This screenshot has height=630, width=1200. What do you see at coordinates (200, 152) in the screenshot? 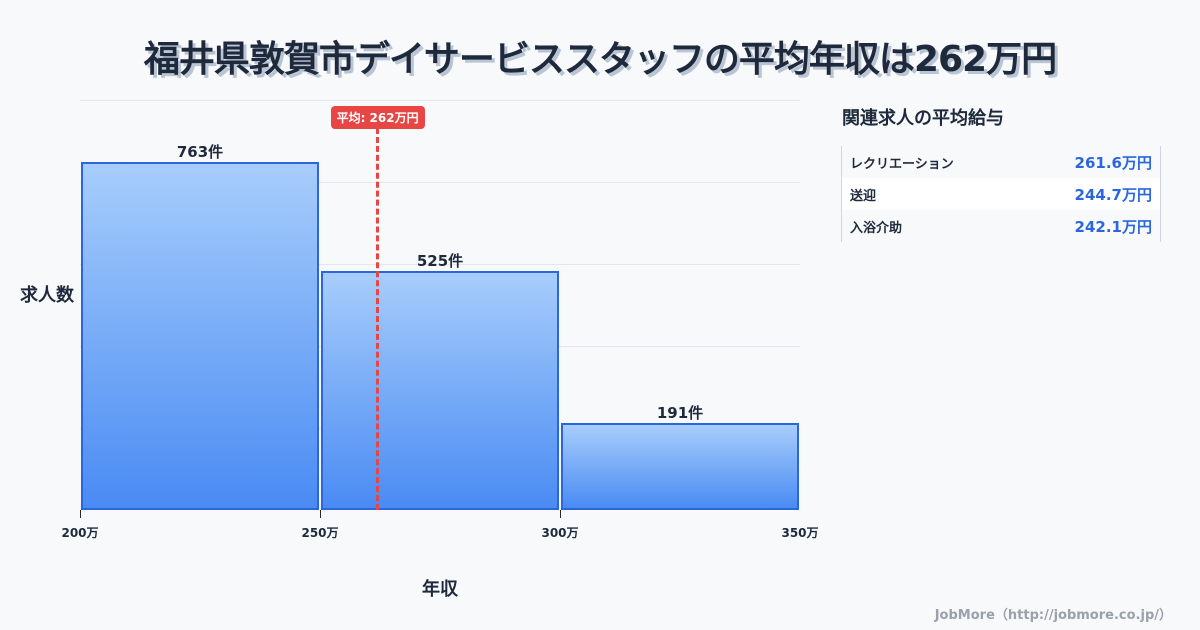
I see `bar-value-label: 763件` at bounding box center [200, 152].